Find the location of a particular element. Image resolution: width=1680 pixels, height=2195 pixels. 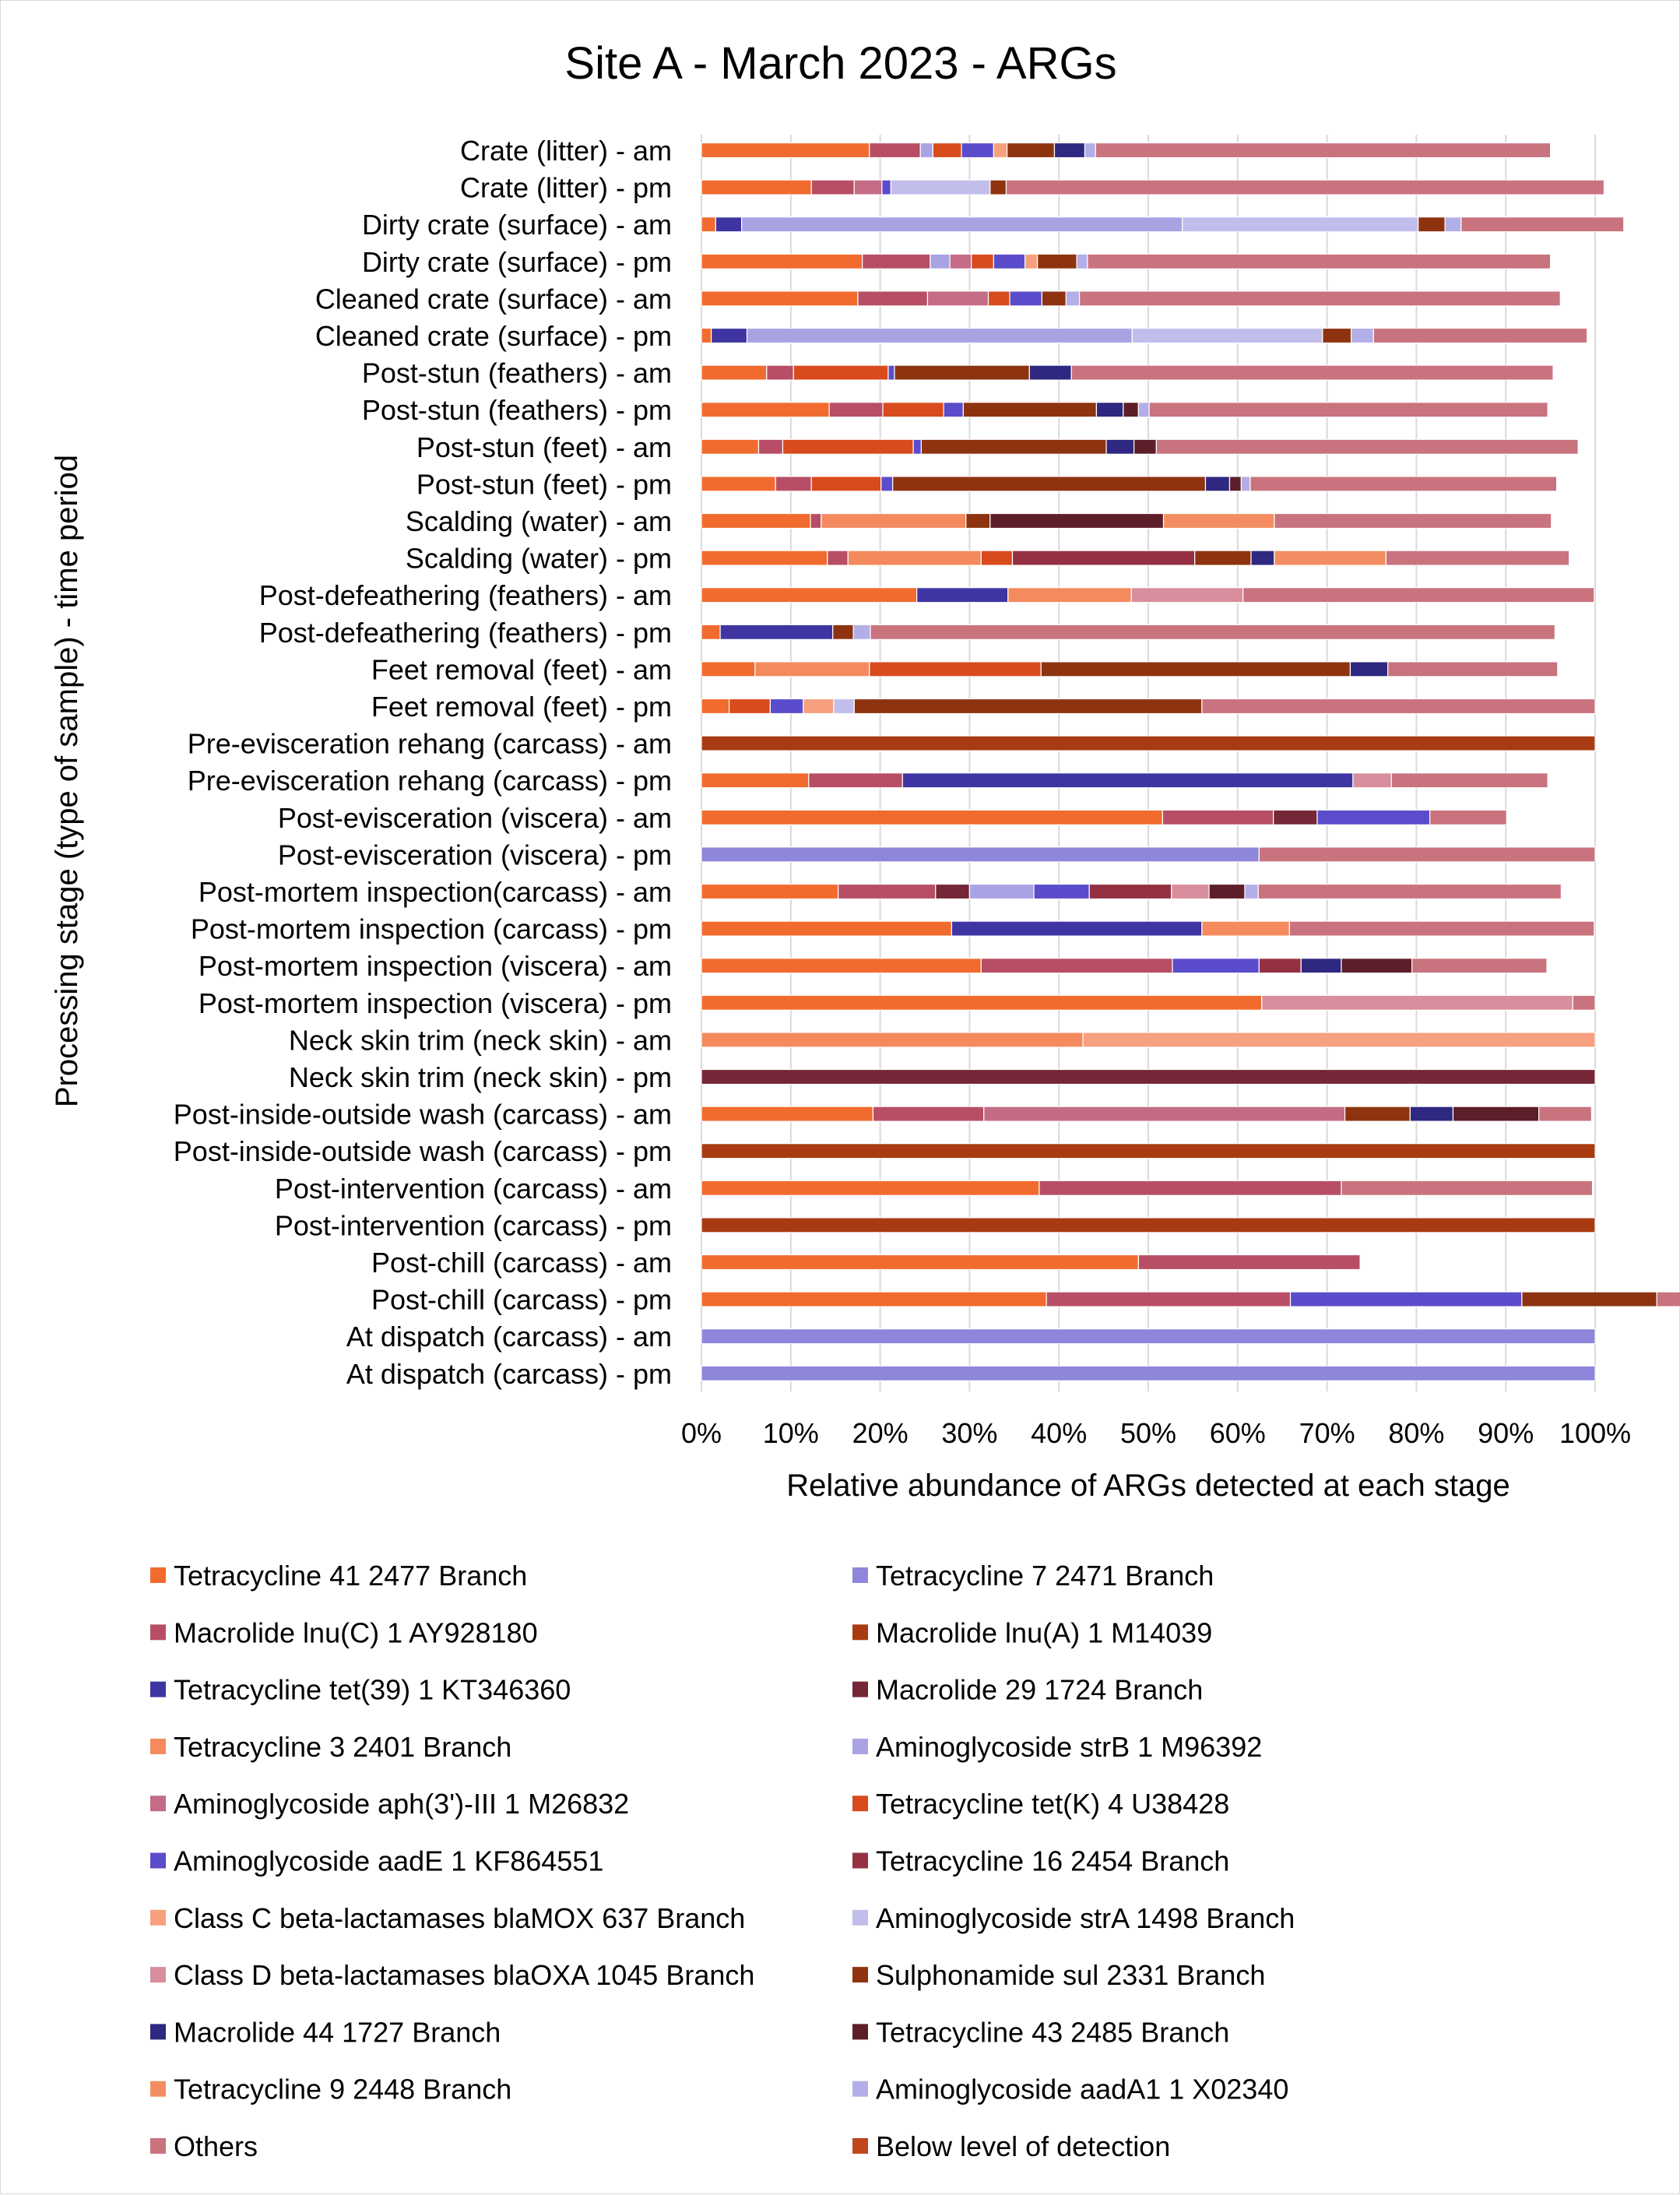

legend-label: Others is located at coordinates (216, 2146).